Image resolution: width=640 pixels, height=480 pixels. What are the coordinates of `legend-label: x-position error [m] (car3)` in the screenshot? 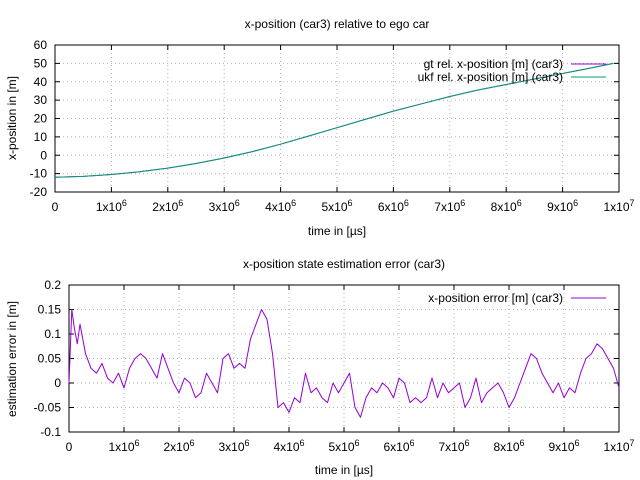 It's located at (495, 298).